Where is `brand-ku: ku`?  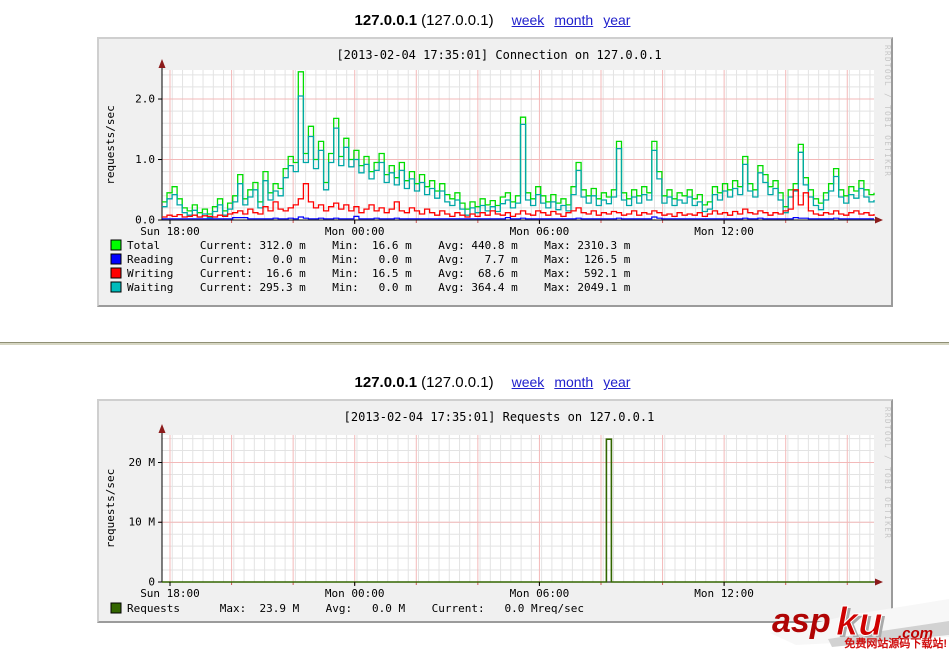
brand-ku: ku is located at coordinates (859, 622).